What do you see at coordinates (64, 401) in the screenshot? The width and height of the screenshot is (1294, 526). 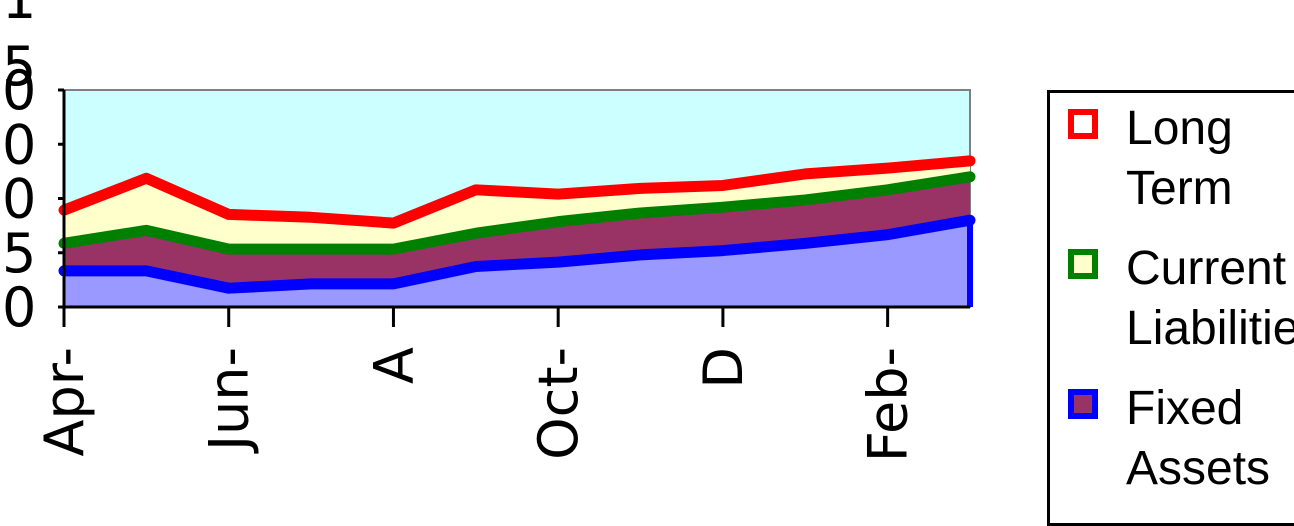 I see `x-tick-label: Apr-` at bounding box center [64, 401].